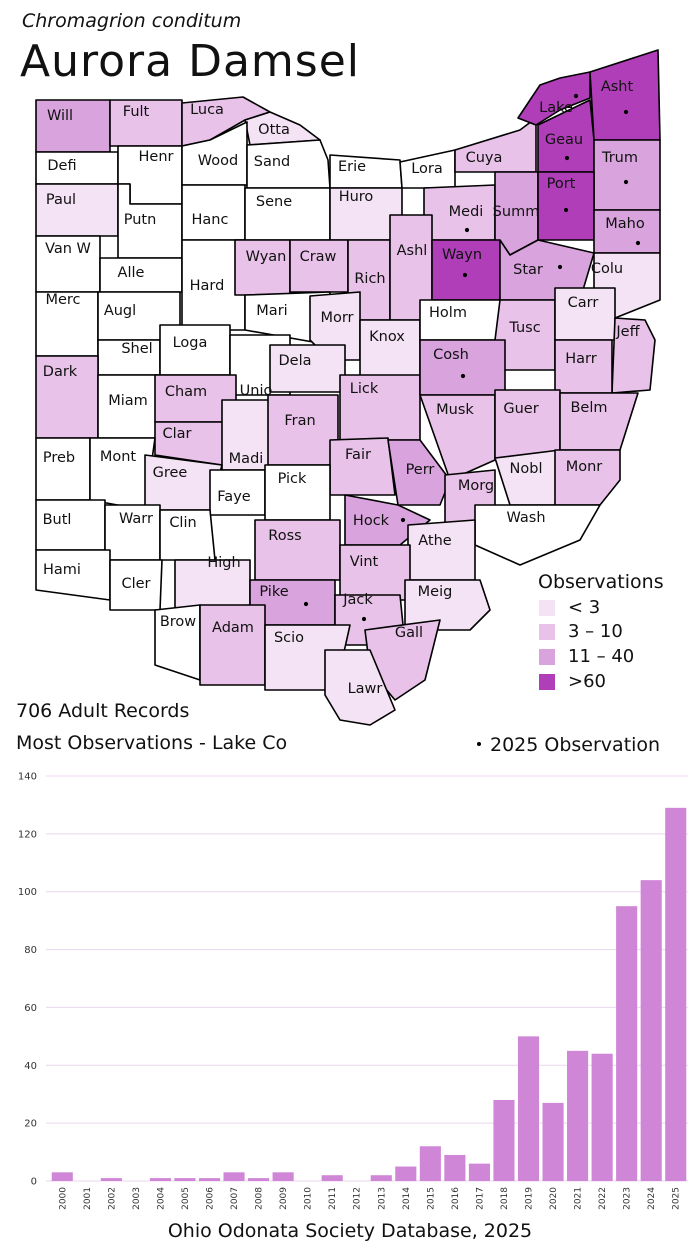  I want to click on county-label: Hard, so click(207, 286).